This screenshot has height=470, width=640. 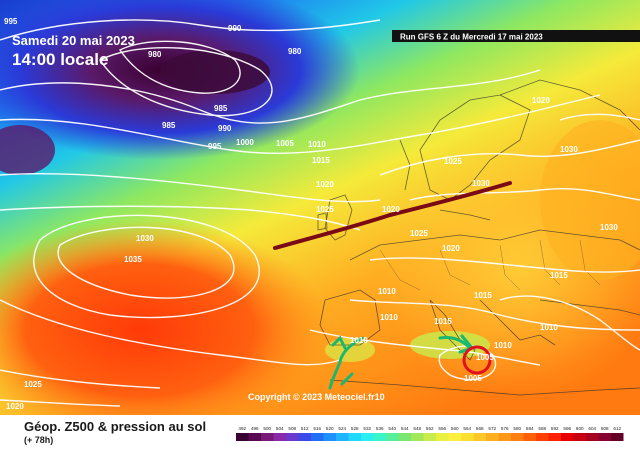 I want to click on colorbar-tick-label: 604, so click(x=592, y=428).